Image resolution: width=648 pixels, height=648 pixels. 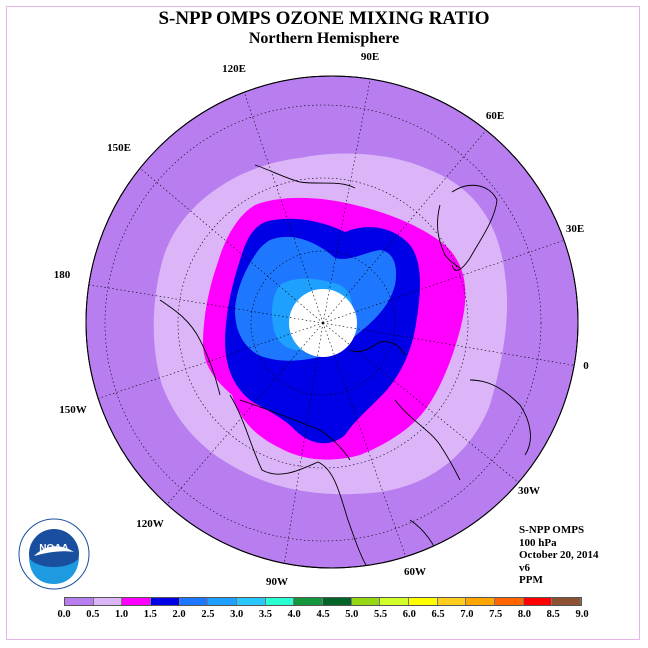 What do you see at coordinates (294, 614) in the screenshot?
I see `colorbar-tick-label: 4.0` at bounding box center [294, 614].